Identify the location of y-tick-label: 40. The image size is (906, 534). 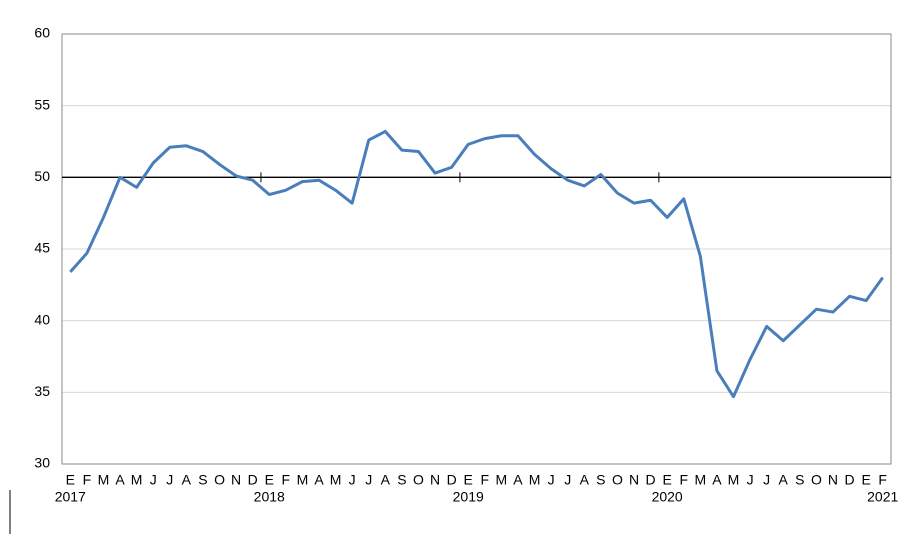
(42, 319).